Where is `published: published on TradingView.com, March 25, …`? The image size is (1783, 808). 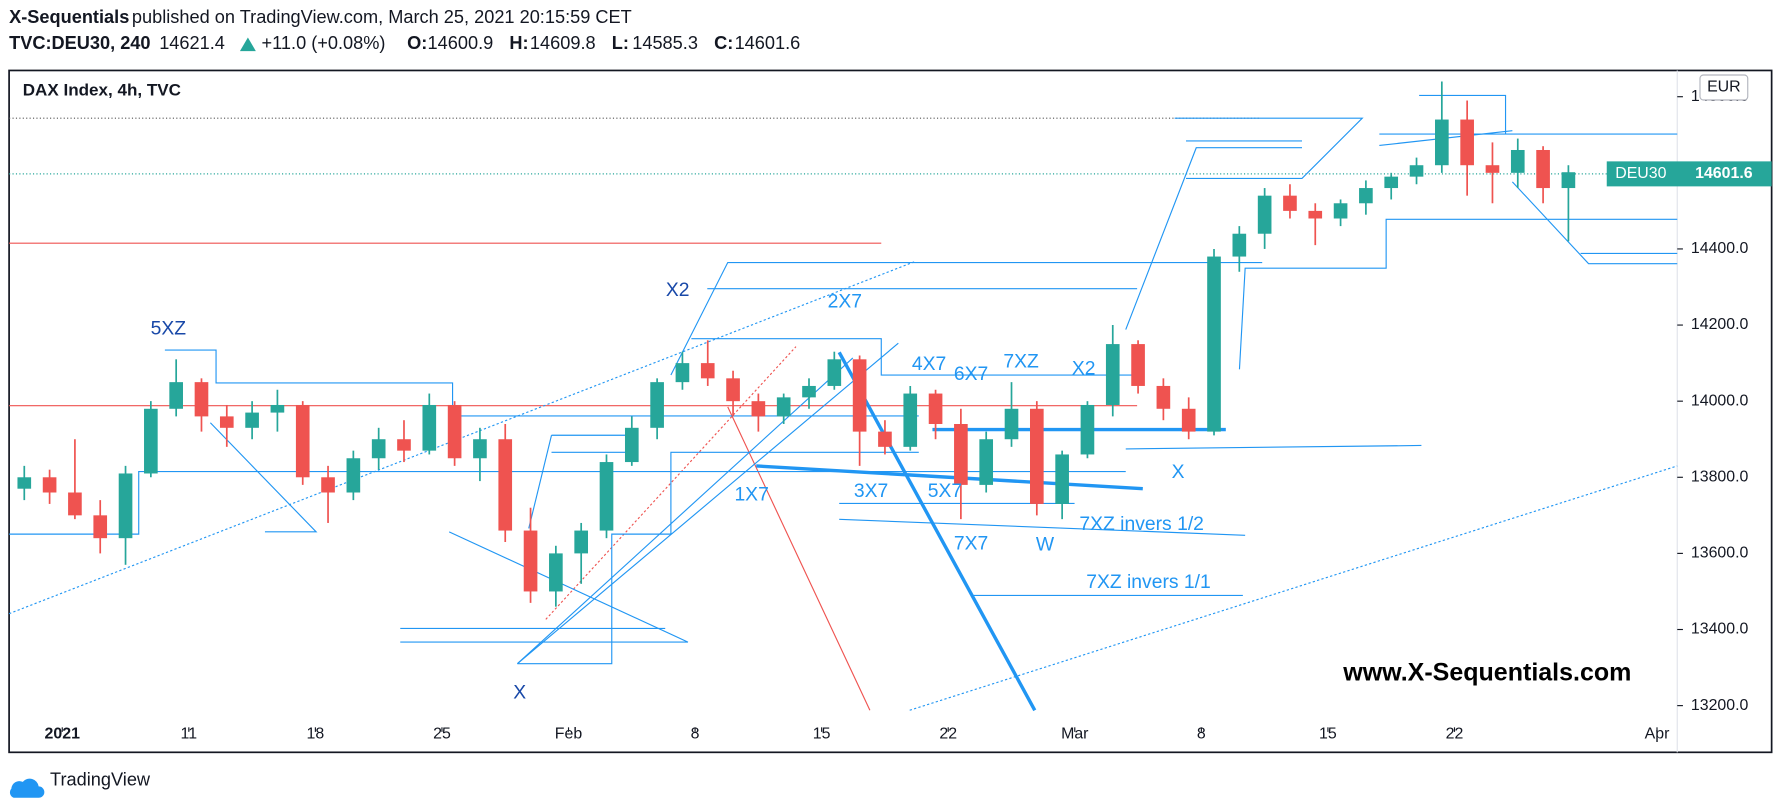
published: published on TradingView.com, March 25, … is located at coordinates (382, 17).